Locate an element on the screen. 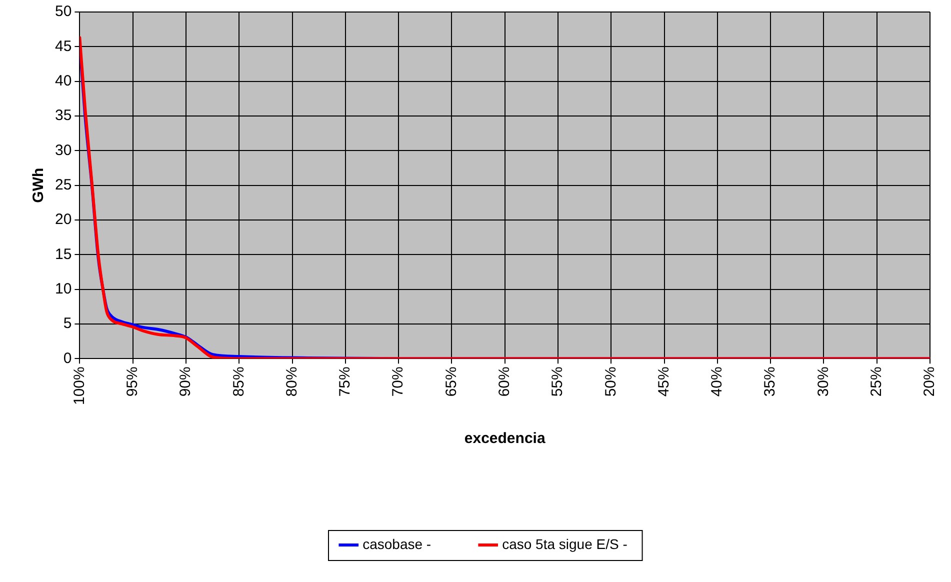 The width and height of the screenshot is (951, 582). y-tick-label: 10 is located at coordinates (63, 289).